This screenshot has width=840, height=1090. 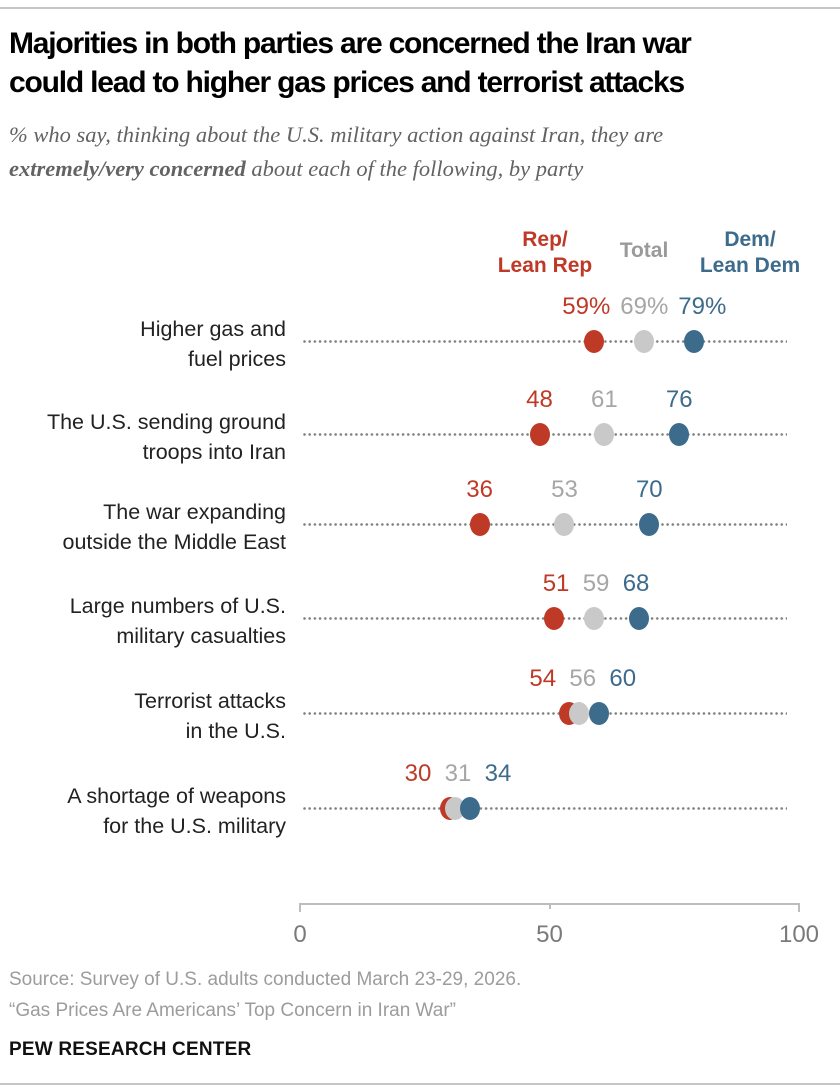 What do you see at coordinates (174, 542) in the screenshot?
I see `category-label-line: outside the Middle East` at bounding box center [174, 542].